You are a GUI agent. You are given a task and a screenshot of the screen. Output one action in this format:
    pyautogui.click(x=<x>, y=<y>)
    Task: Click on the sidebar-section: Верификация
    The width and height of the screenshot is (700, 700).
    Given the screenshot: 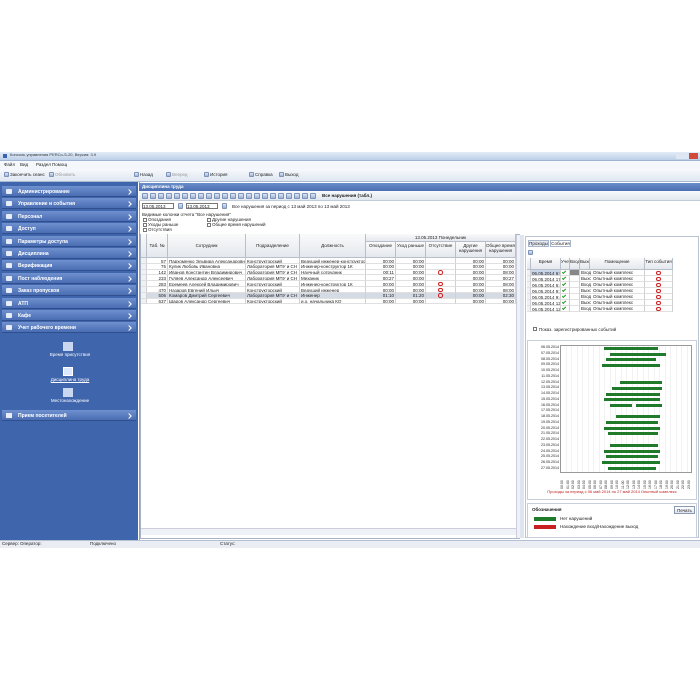 What is the action you would take?
    pyautogui.click(x=69, y=266)
    